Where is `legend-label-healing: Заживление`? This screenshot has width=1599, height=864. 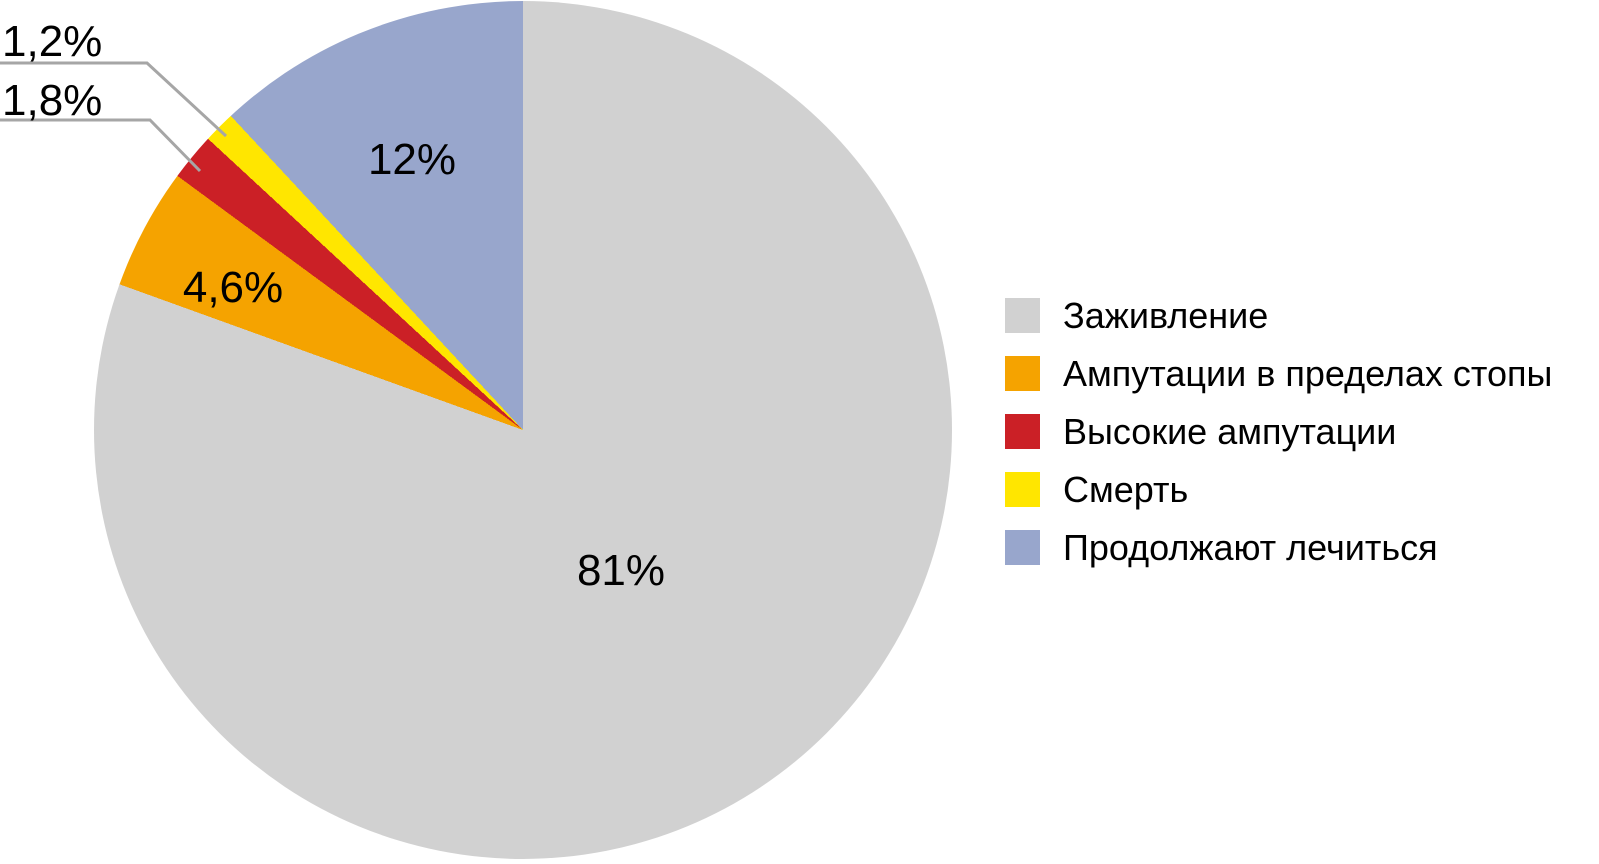 legend-label-healing: Заживление is located at coordinates (1166, 315).